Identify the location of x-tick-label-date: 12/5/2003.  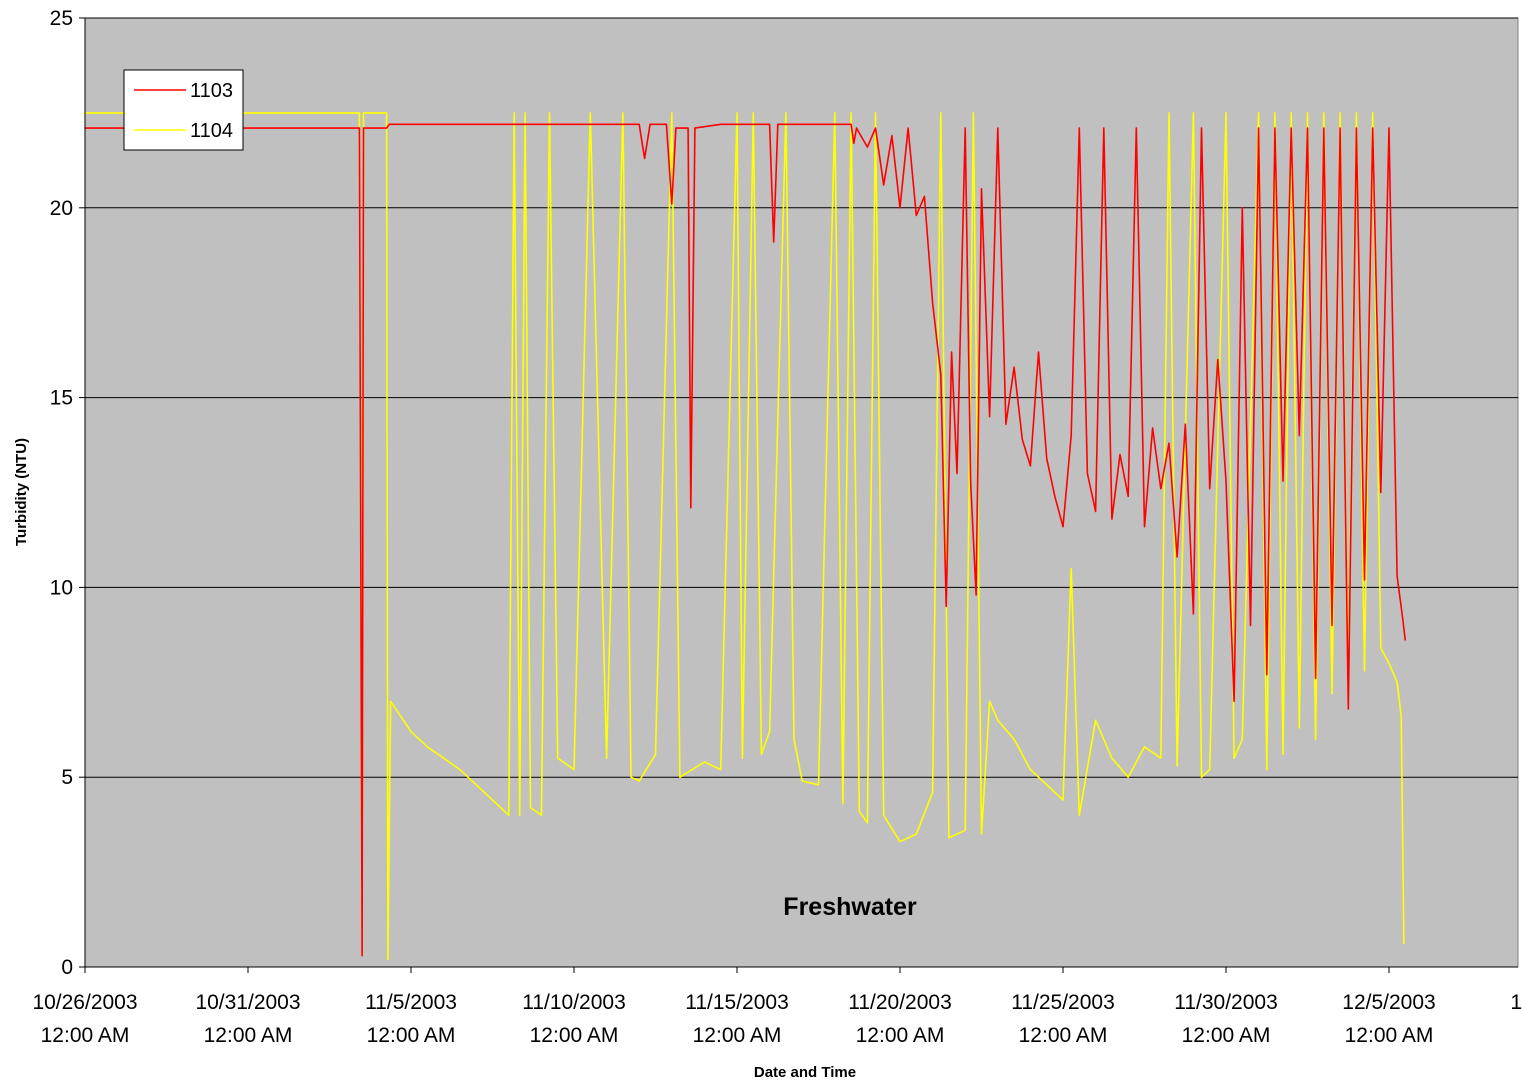
(1388, 1002).